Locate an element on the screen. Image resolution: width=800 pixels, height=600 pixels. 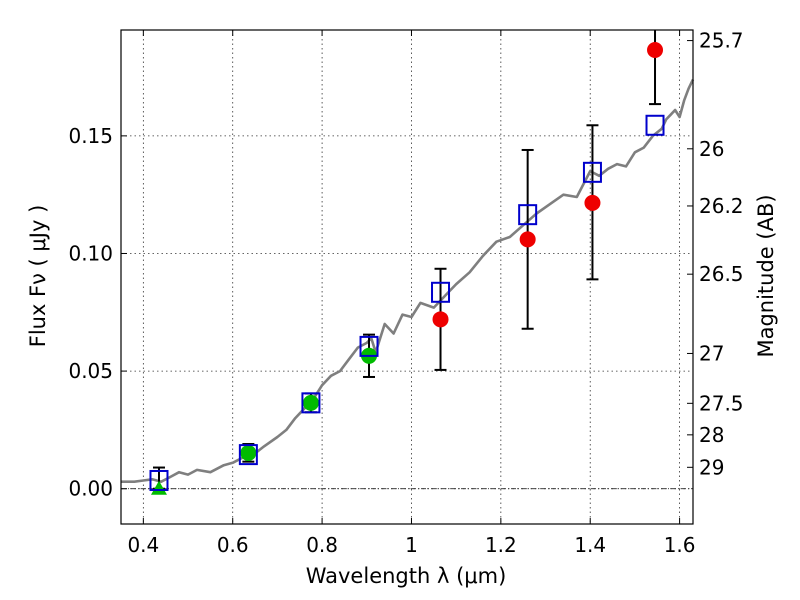
mag-tick-label: 26.5 is located at coordinates (721, 274).